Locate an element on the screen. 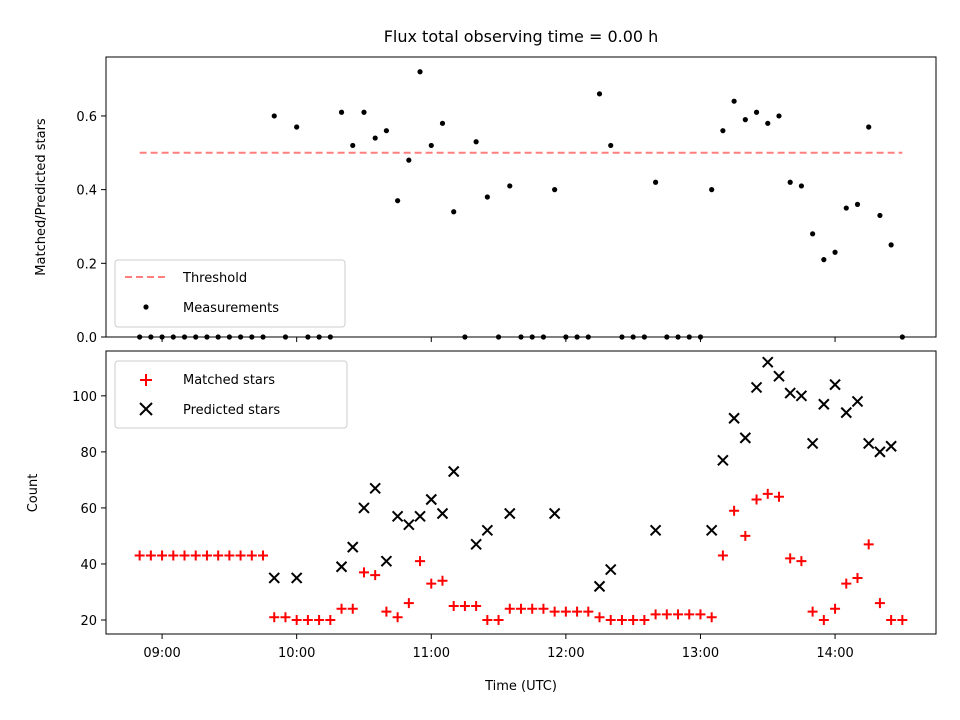  y-tick-label: 40 is located at coordinates (88, 565).